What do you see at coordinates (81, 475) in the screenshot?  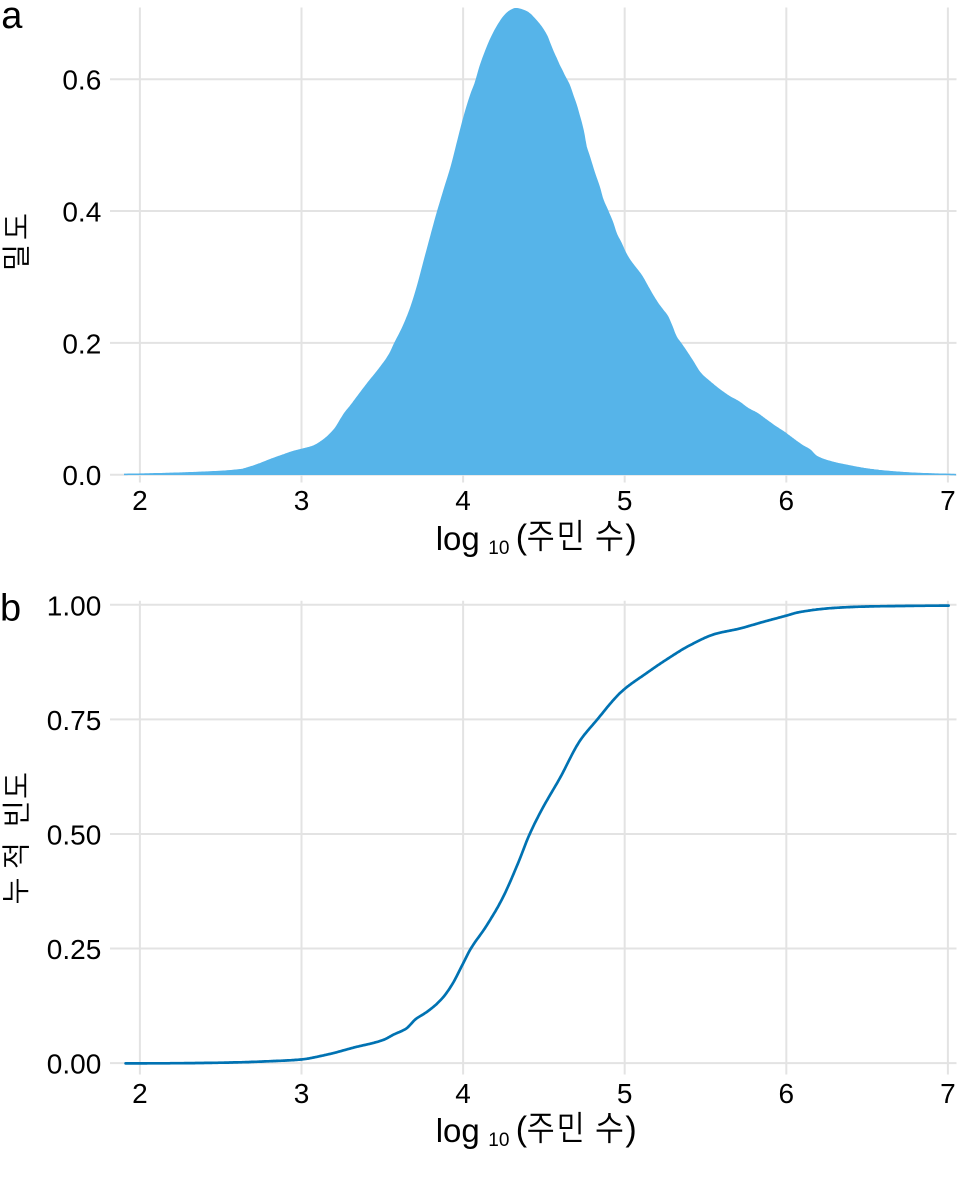 I see `svg-text: 0.0` at bounding box center [81, 475].